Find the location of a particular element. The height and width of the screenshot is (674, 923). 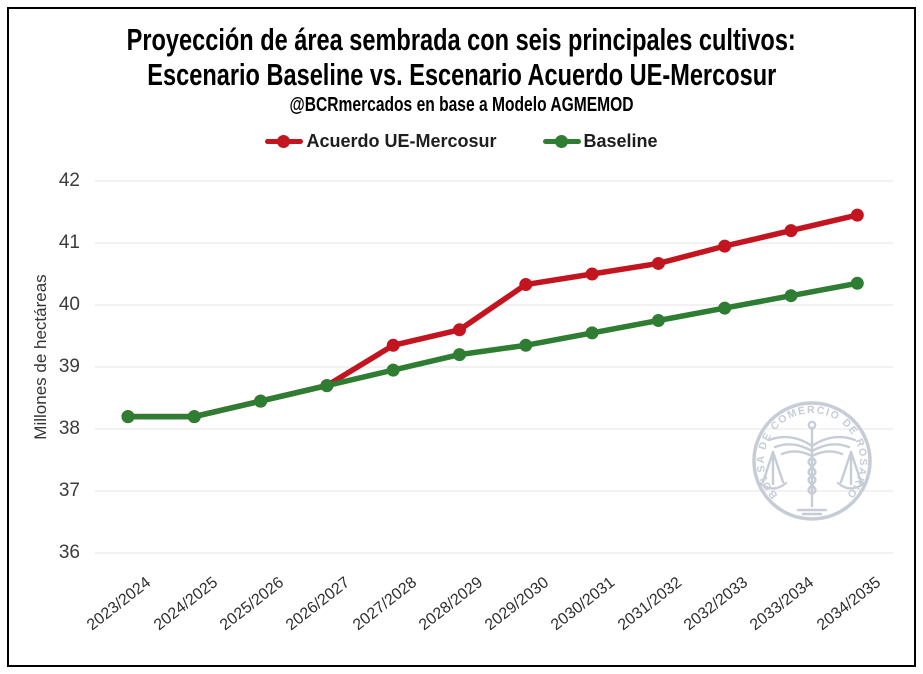

y-tick-label: 38 is located at coordinates (69, 428).